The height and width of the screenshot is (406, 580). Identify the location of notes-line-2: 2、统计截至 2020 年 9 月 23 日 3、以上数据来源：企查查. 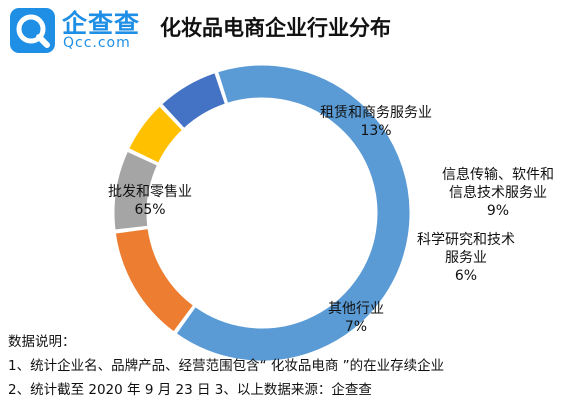
(190, 390).